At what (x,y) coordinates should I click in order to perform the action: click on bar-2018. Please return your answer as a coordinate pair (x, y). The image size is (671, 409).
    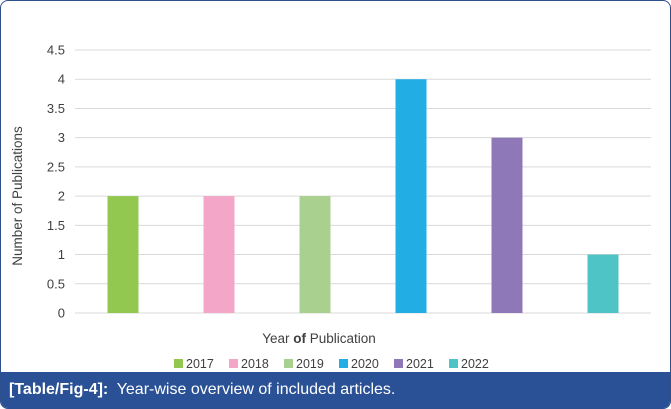
    Looking at the image, I should click on (219, 254).